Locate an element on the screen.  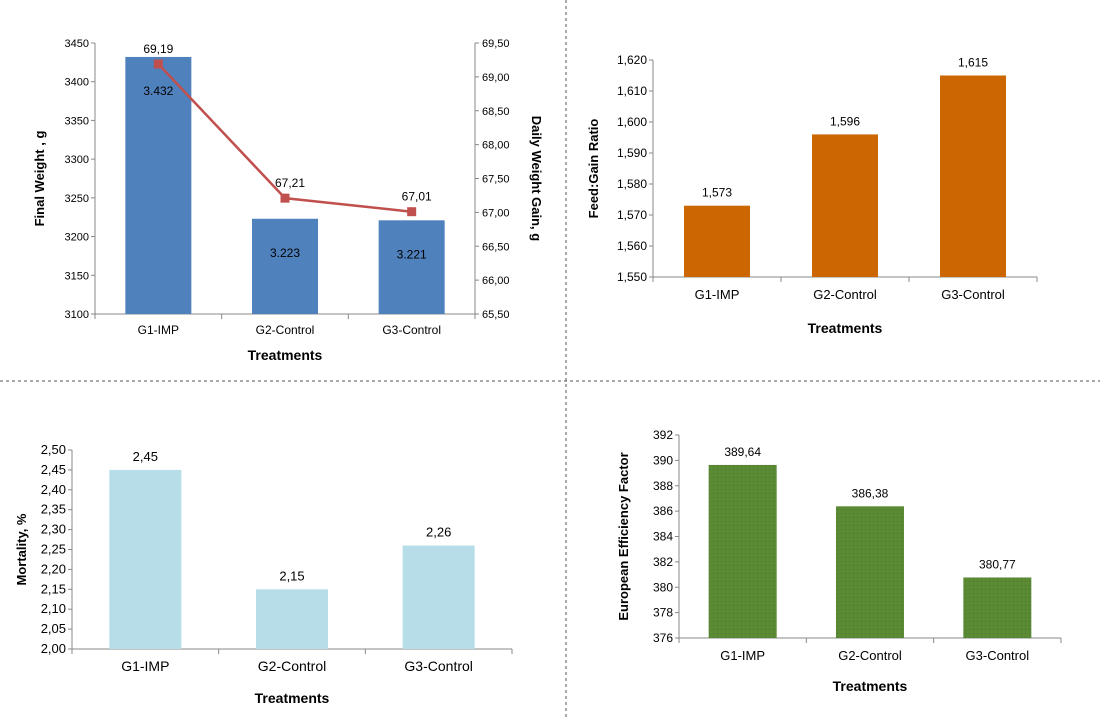
y2-tick-label: 65,50 is located at coordinates (496, 315).